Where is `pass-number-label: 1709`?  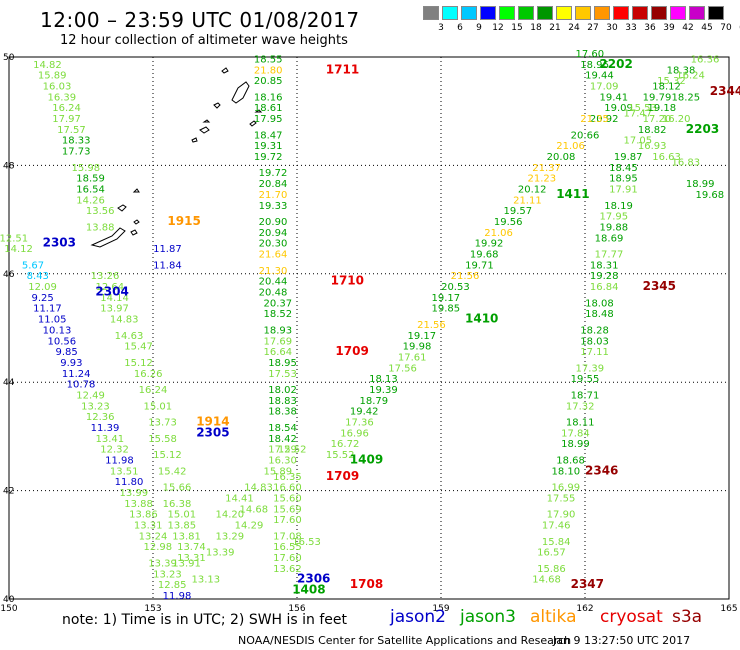
pass-number-label: 1709 is located at coordinates (342, 476).